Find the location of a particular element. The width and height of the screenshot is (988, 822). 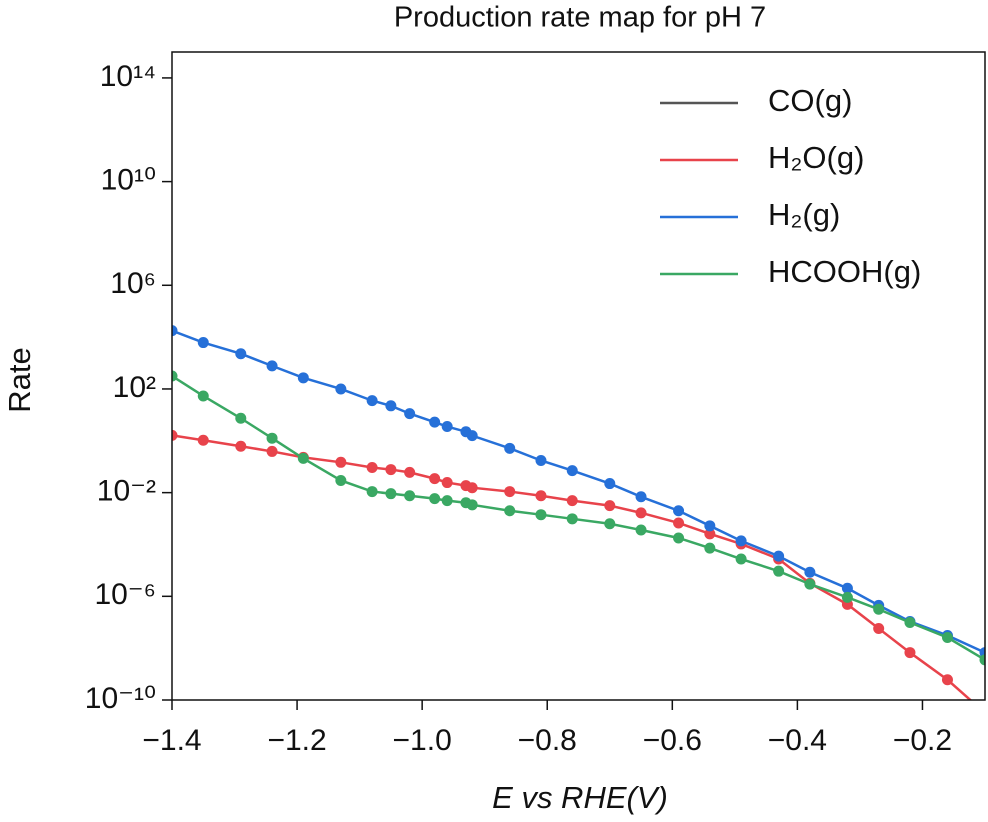

y-tick-label: 10⁻² is located at coordinates (126, 491).